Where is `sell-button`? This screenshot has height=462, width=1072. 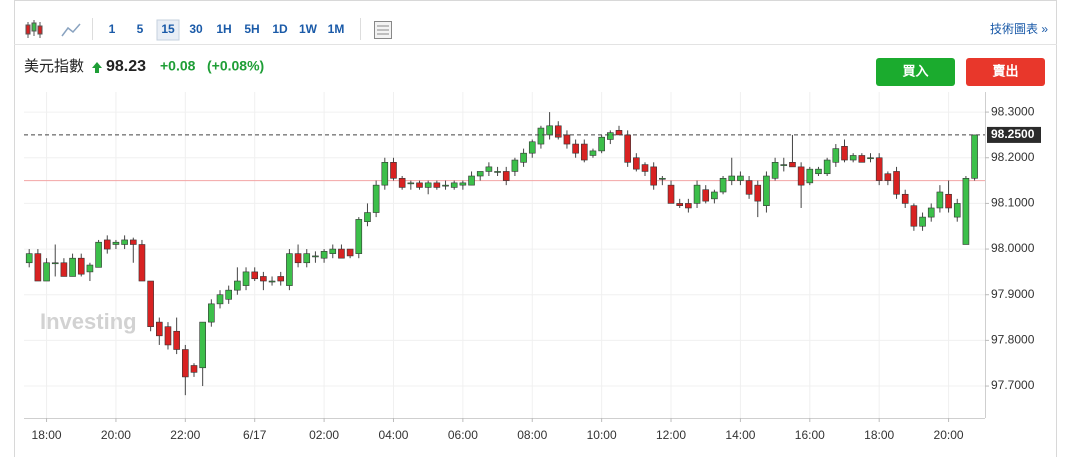
sell-button is located at coordinates (1005, 72).